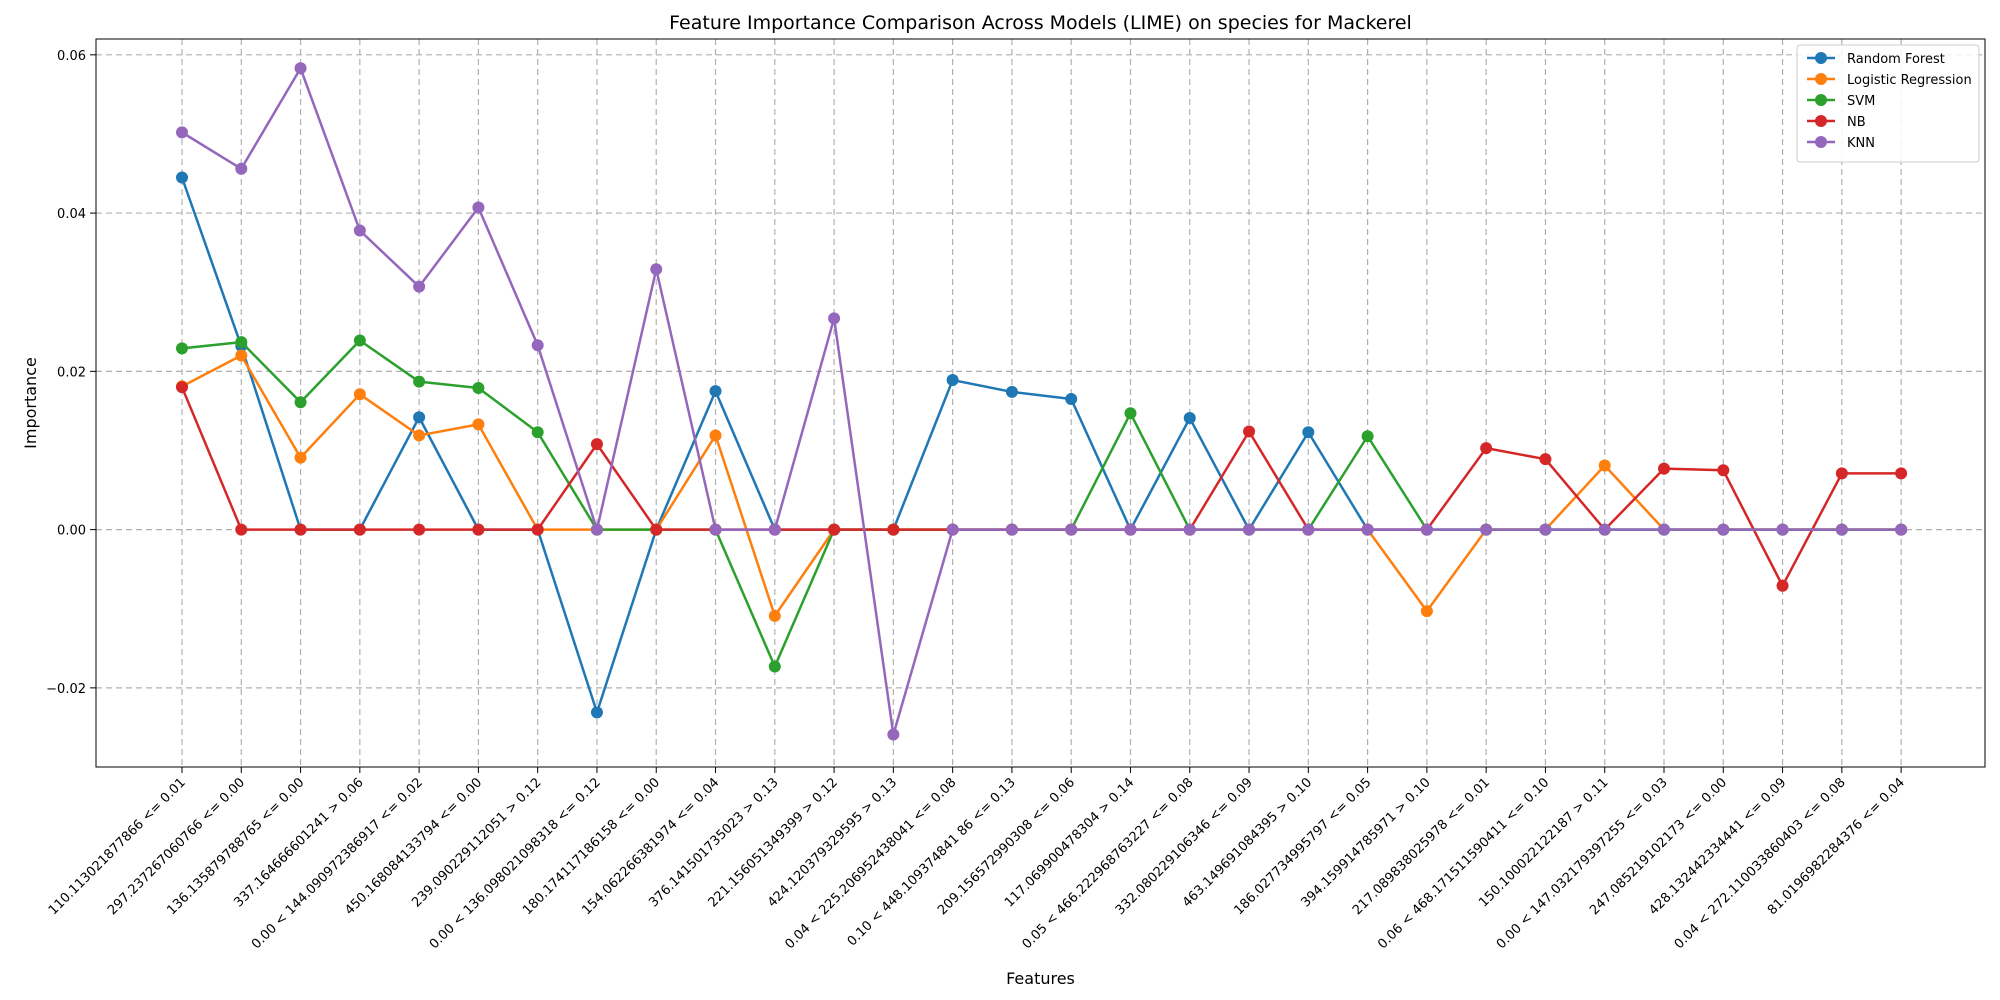 This screenshot has height=1000, width=2000. Describe the element at coordinates (71, 56) in the screenshot. I see `y-tick-label: 0.06` at that location.